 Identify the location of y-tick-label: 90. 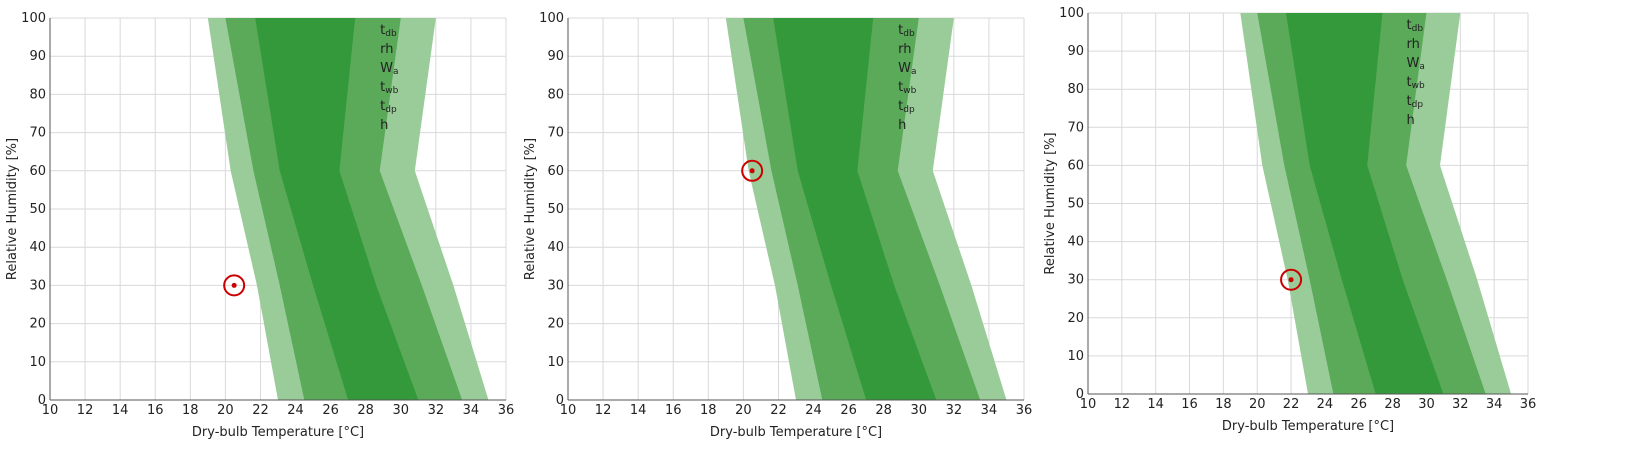
(555, 56).